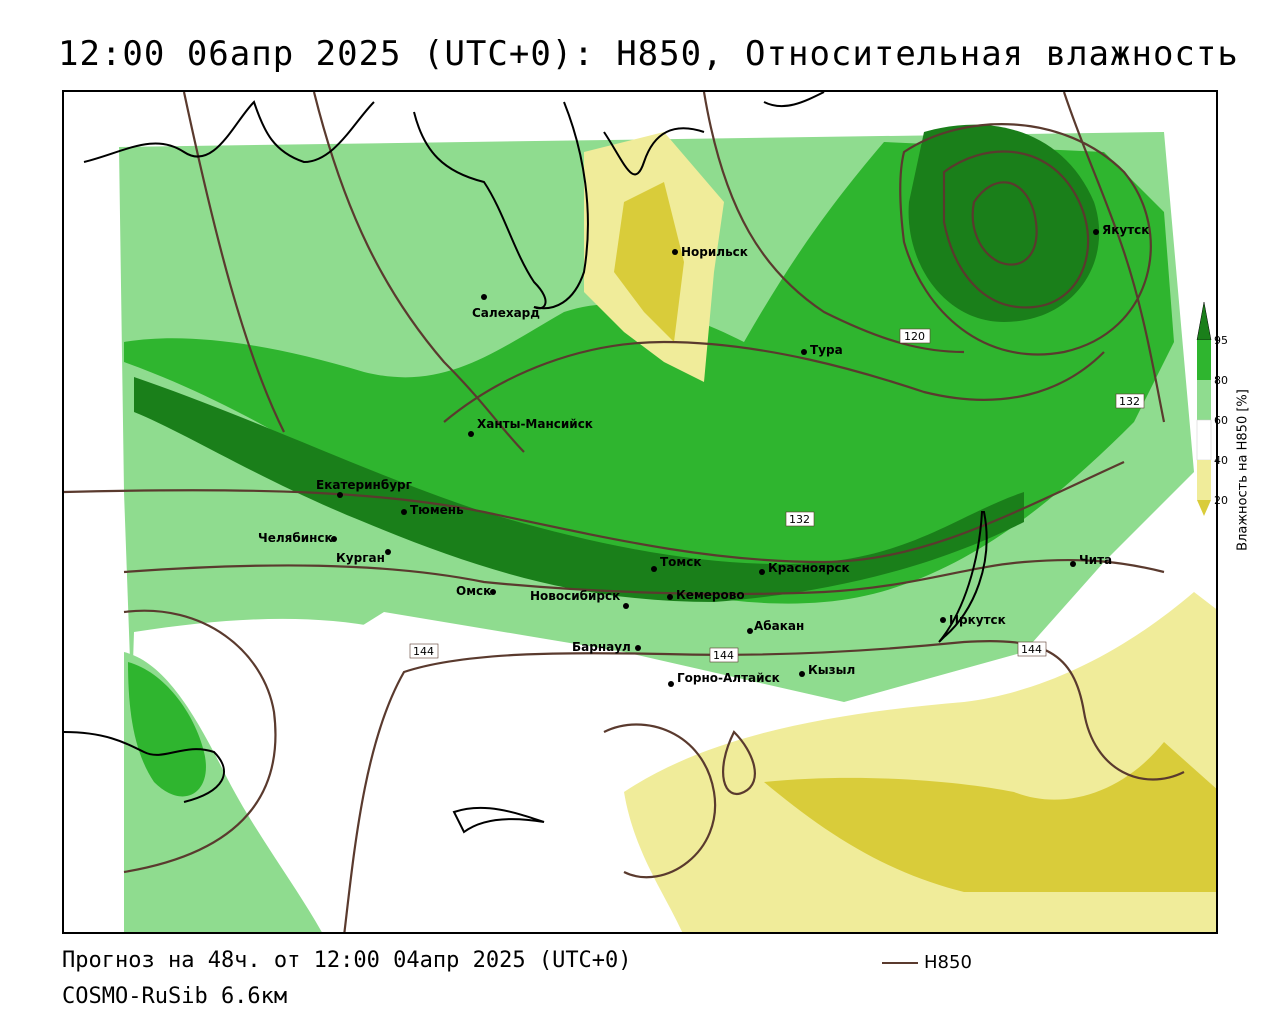 Image resolution: width=1280 pixels, height=1024 pixels. Describe the element at coordinates (364, 485) in the screenshot. I see `svg-text: Екатеринбург` at that location.